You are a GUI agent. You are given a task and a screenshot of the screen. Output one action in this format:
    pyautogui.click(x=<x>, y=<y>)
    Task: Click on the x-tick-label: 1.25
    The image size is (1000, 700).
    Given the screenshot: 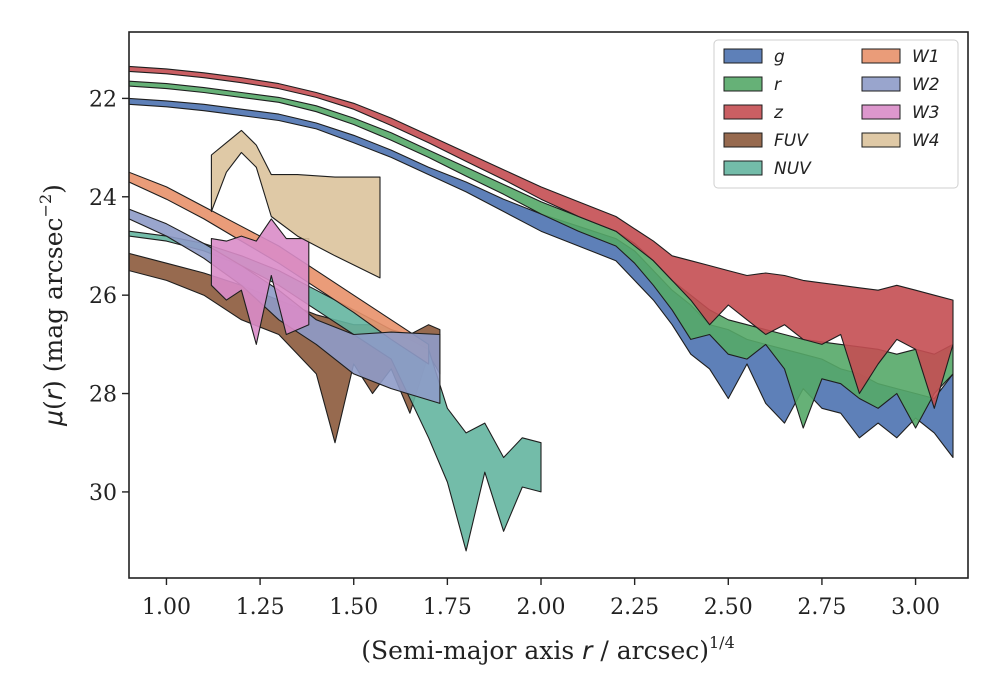 What is the action you would take?
    pyautogui.click(x=260, y=607)
    